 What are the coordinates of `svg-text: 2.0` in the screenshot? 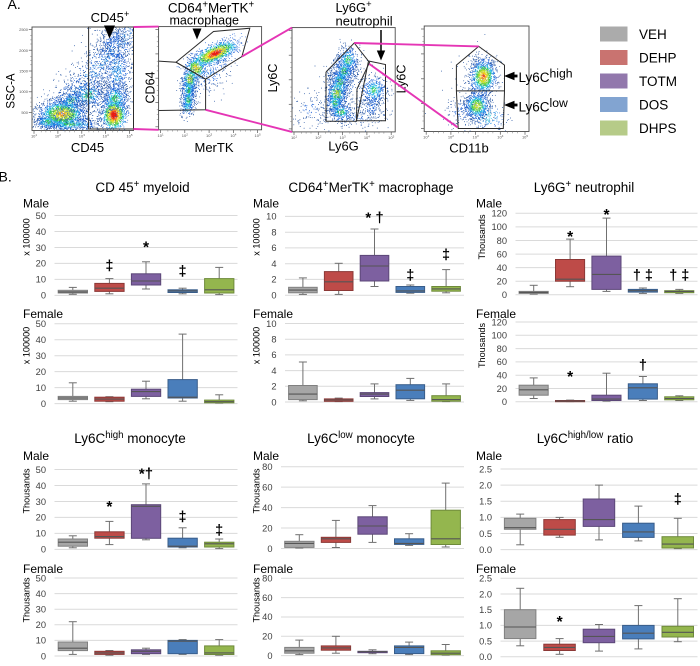 It's located at (485, 594).